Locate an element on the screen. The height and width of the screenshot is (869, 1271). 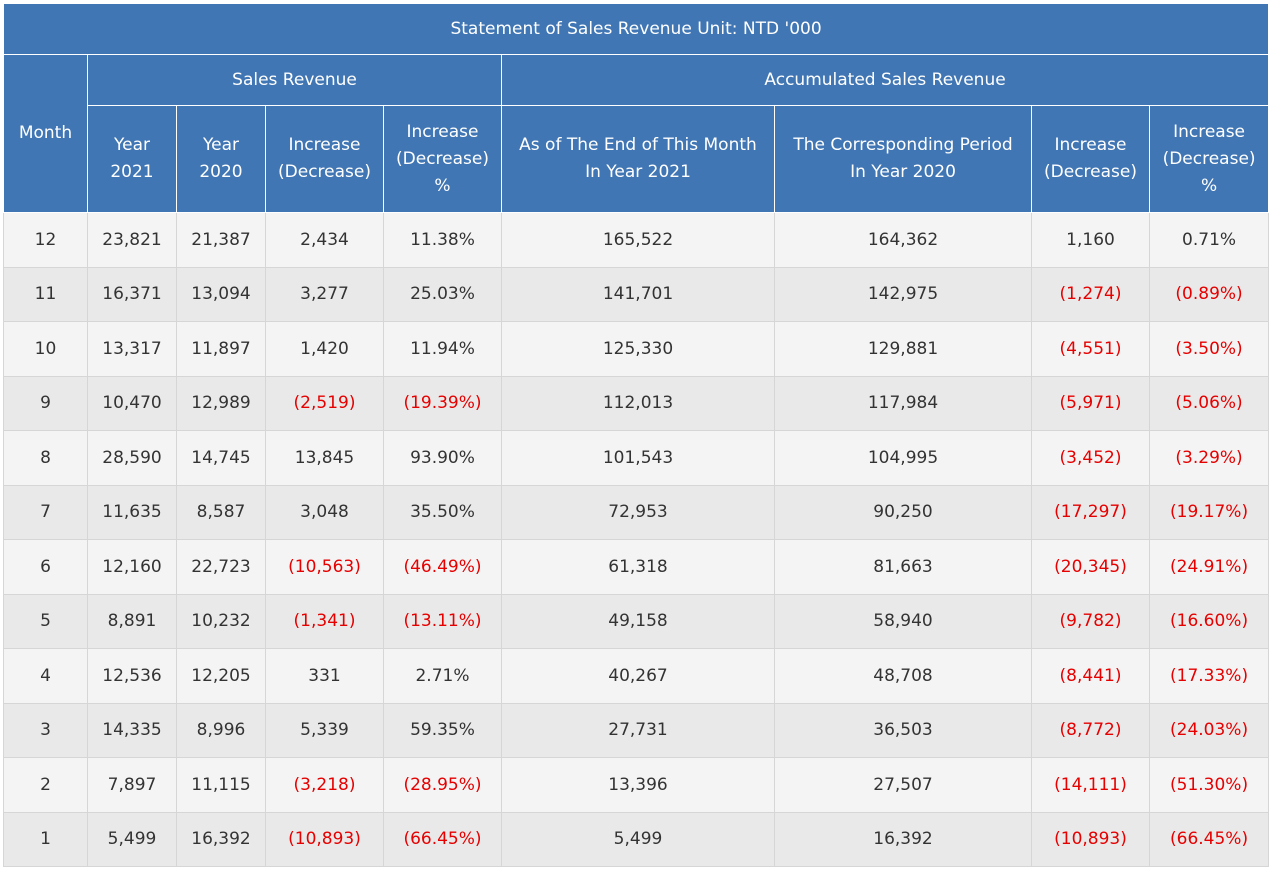
cell-accum-increase-decrease: 1,160 is located at coordinates (1090, 240).